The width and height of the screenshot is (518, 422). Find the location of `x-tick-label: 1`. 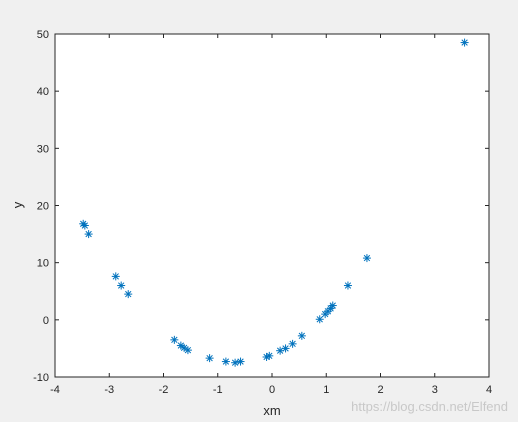

x-tick-label: 1 is located at coordinates (326, 390).